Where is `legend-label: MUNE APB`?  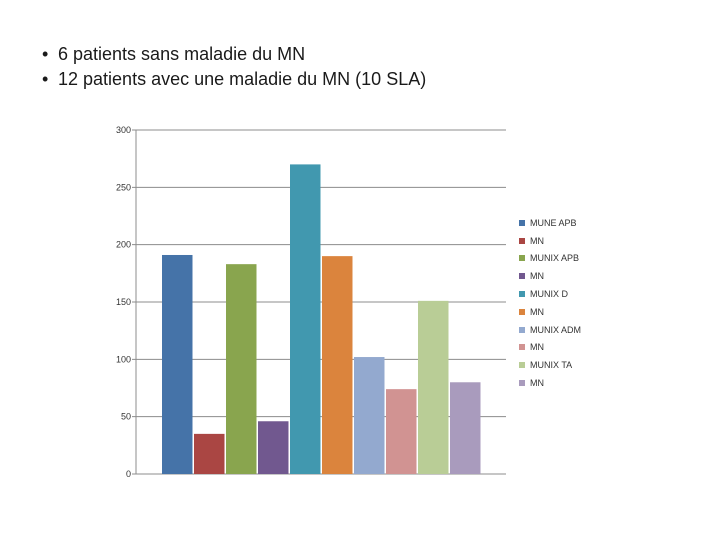 legend-label: MUNE APB is located at coordinates (553, 222).